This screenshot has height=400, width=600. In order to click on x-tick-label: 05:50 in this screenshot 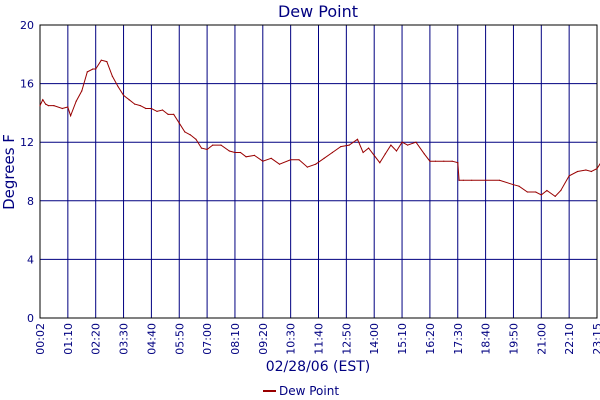, I will do `click(179, 339)`.